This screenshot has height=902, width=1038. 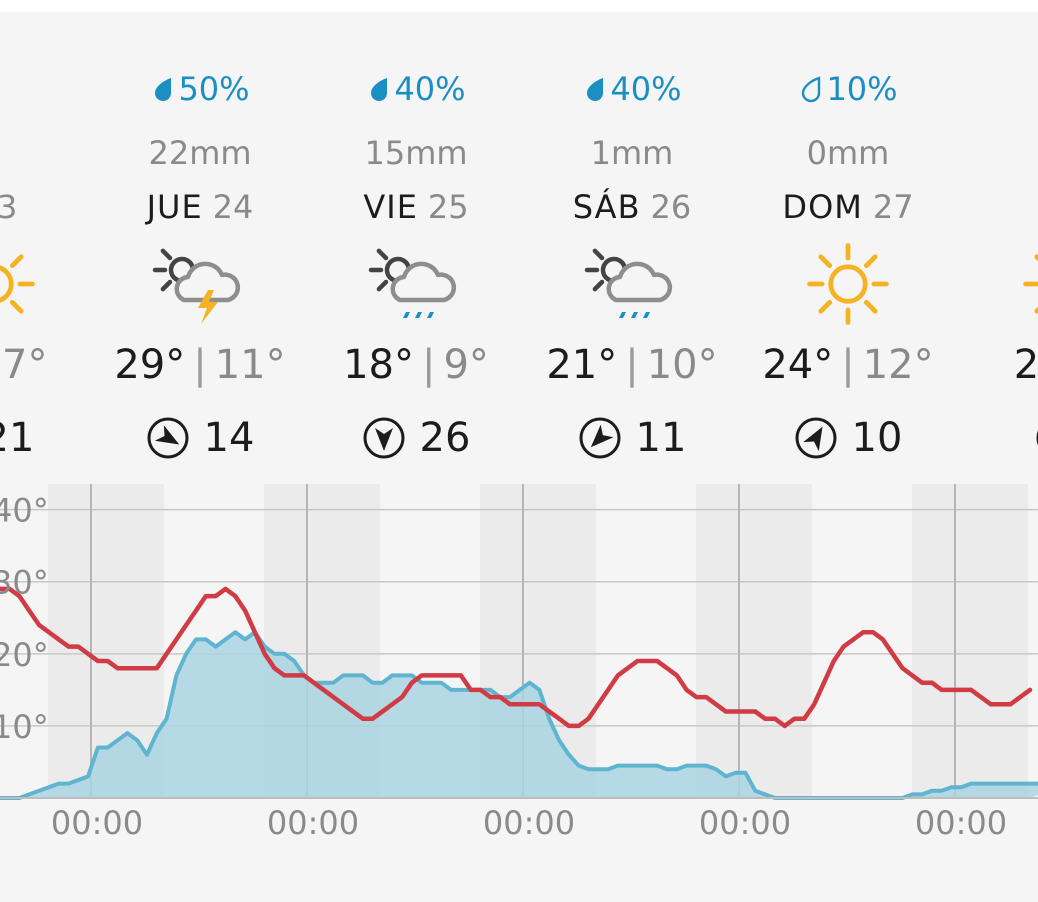 I want to click on day-date: SÁB 26, so click(x=632, y=207).